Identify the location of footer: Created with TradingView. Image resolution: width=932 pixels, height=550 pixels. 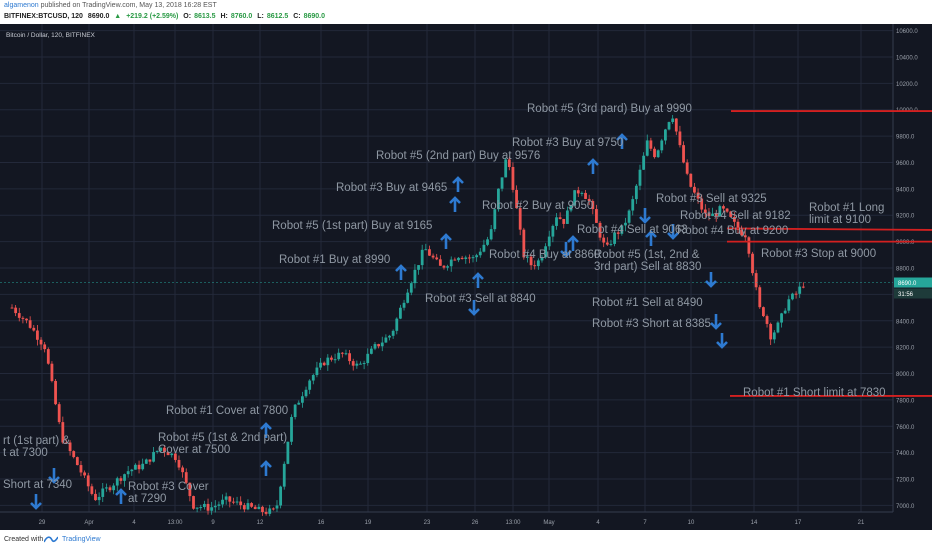
(466, 540).